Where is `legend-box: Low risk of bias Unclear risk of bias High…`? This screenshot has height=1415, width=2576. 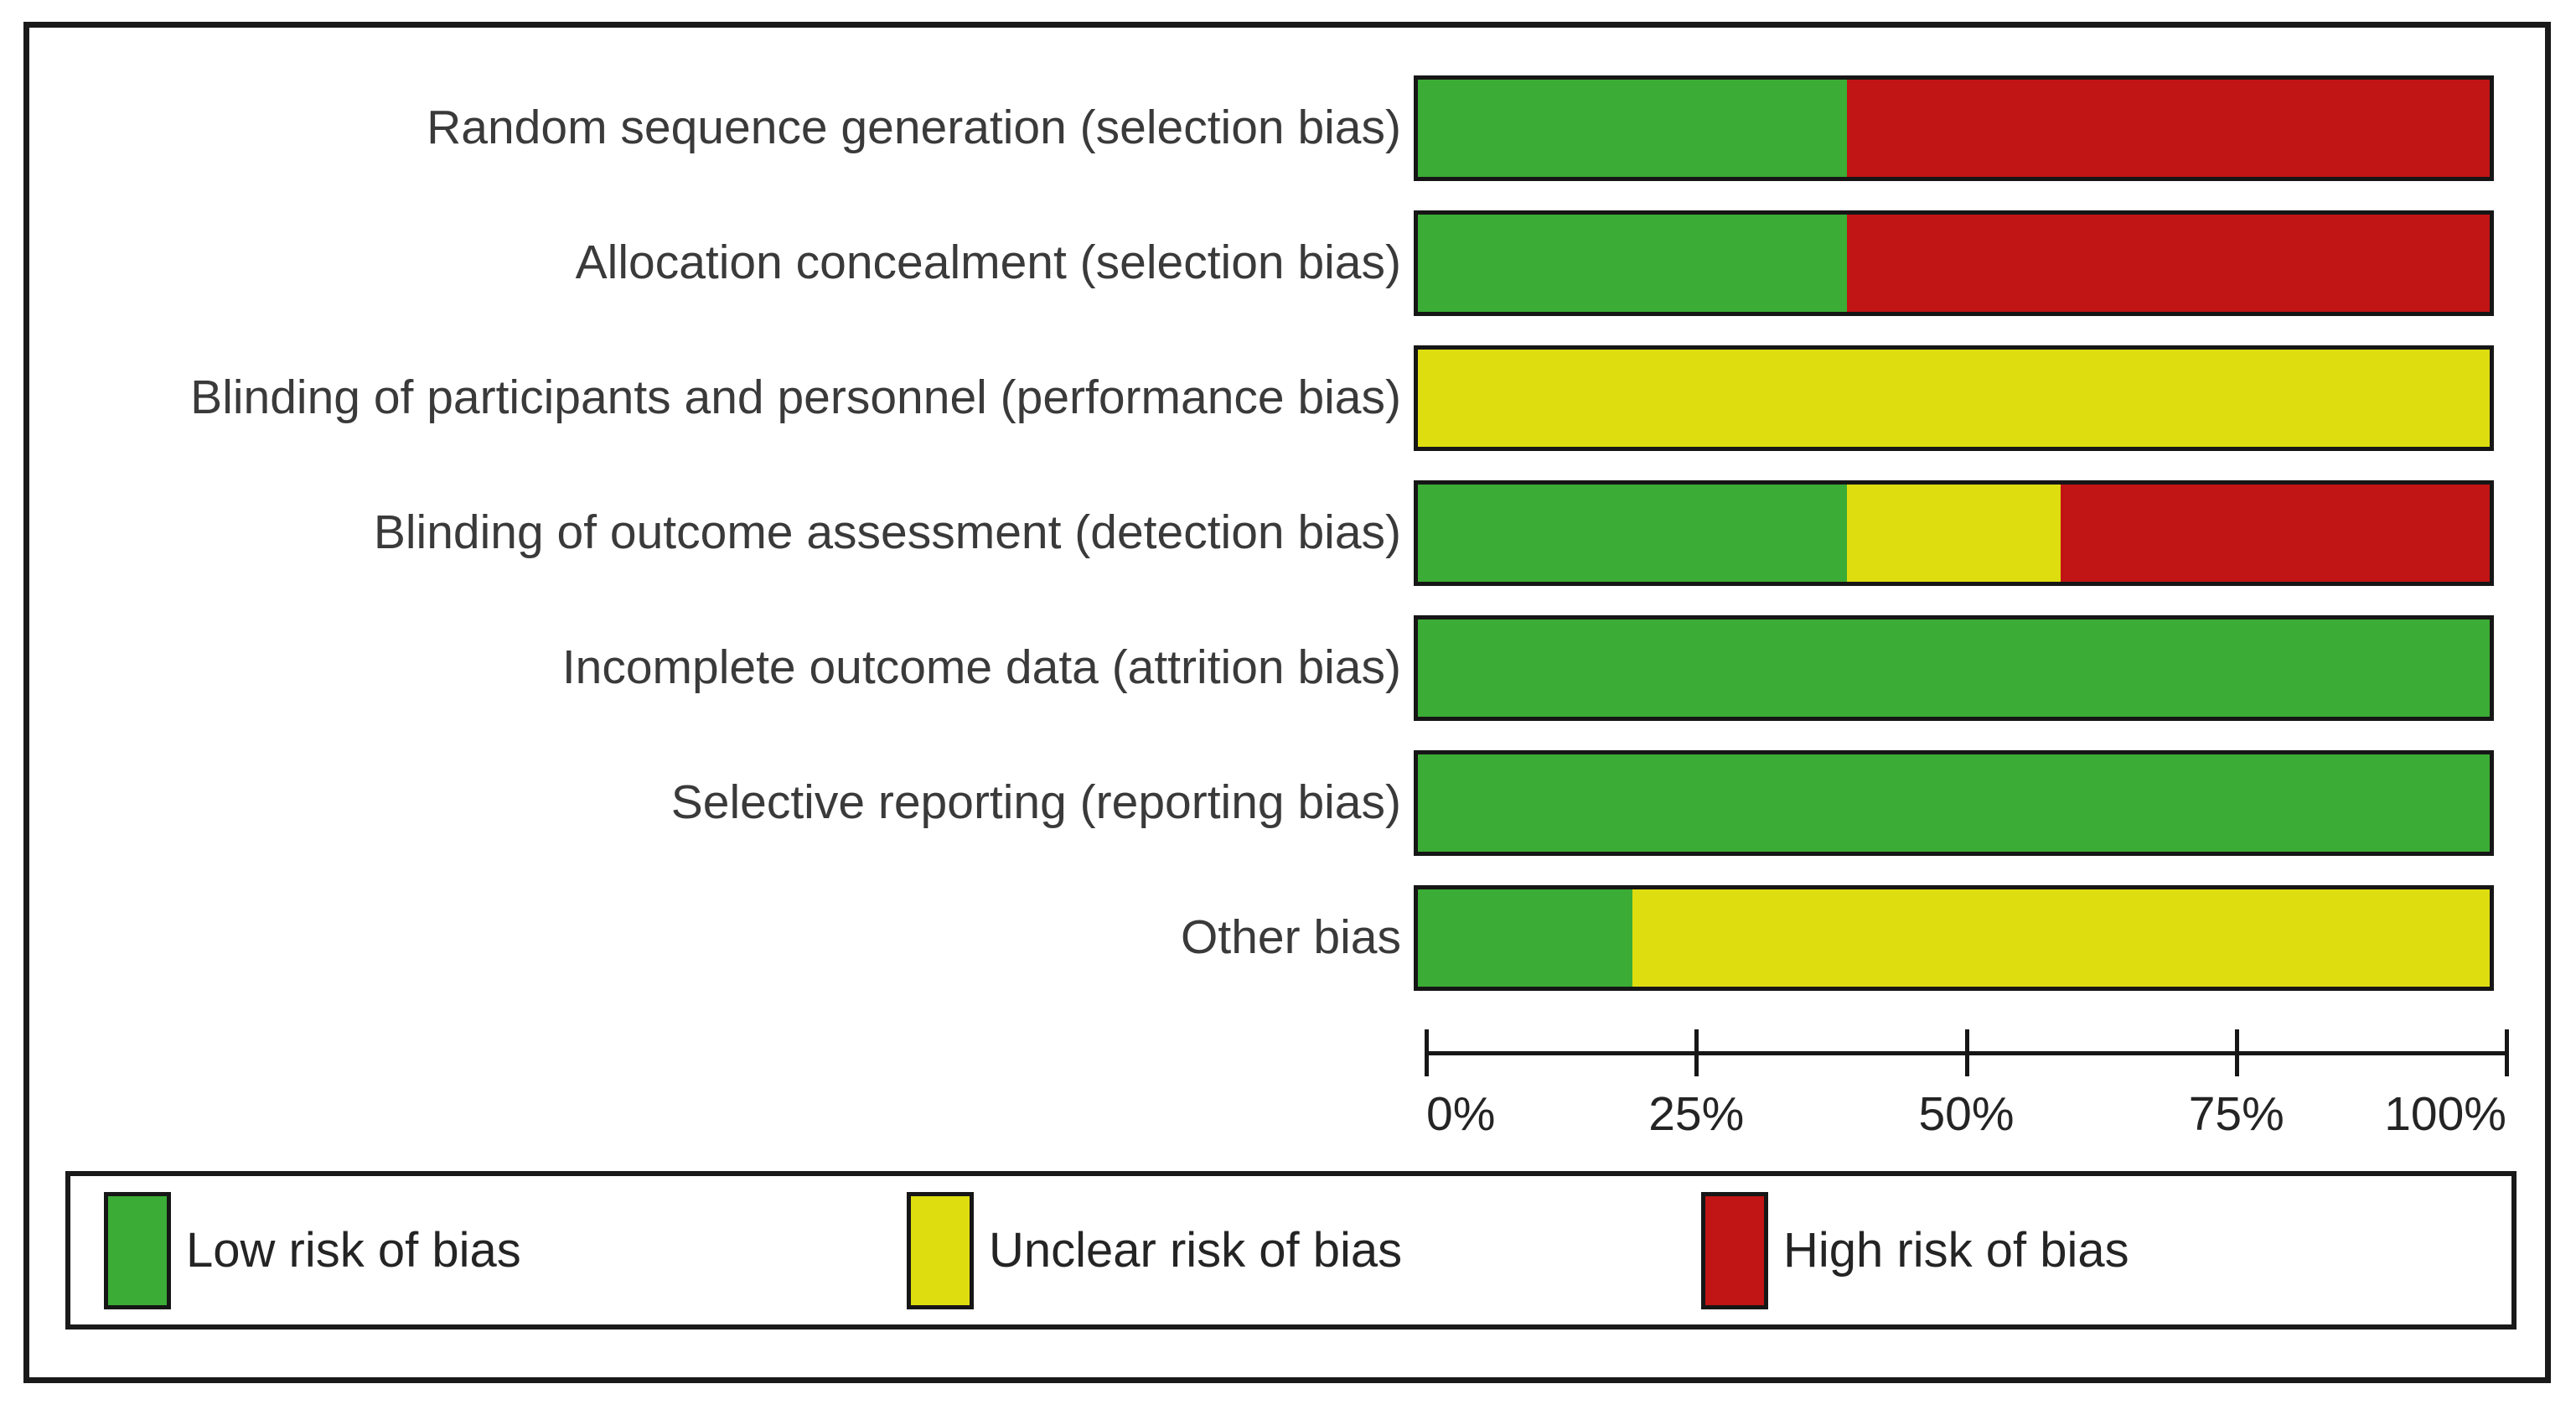 legend-box: Low risk of bias Unclear risk of bias High… is located at coordinates (1291, 1250).